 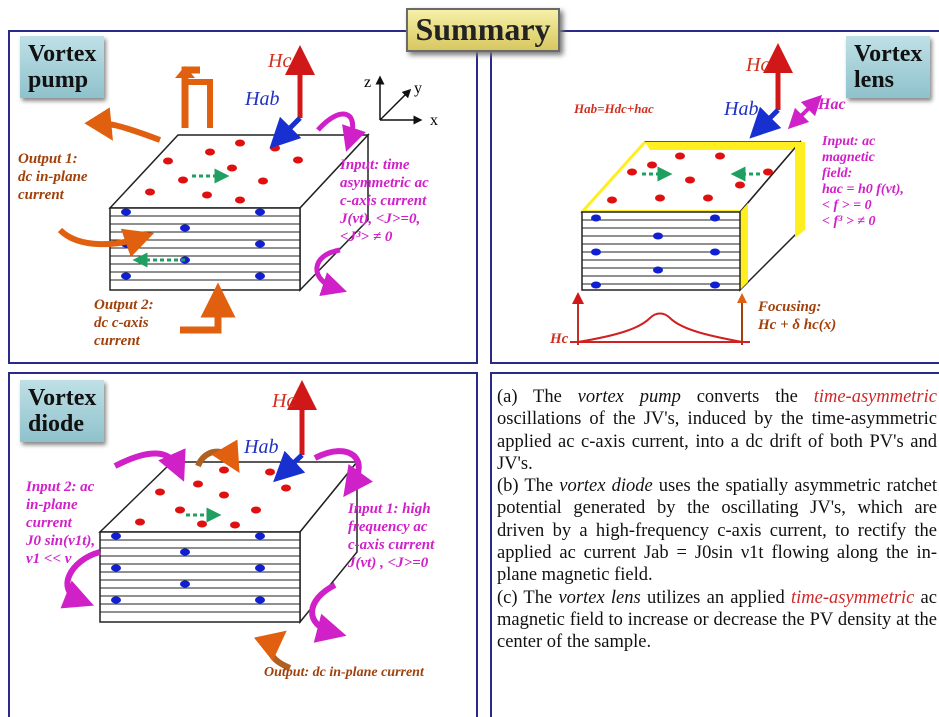 I want to click on diode-tag-line1: Vortex, so click(x=62, y=398).